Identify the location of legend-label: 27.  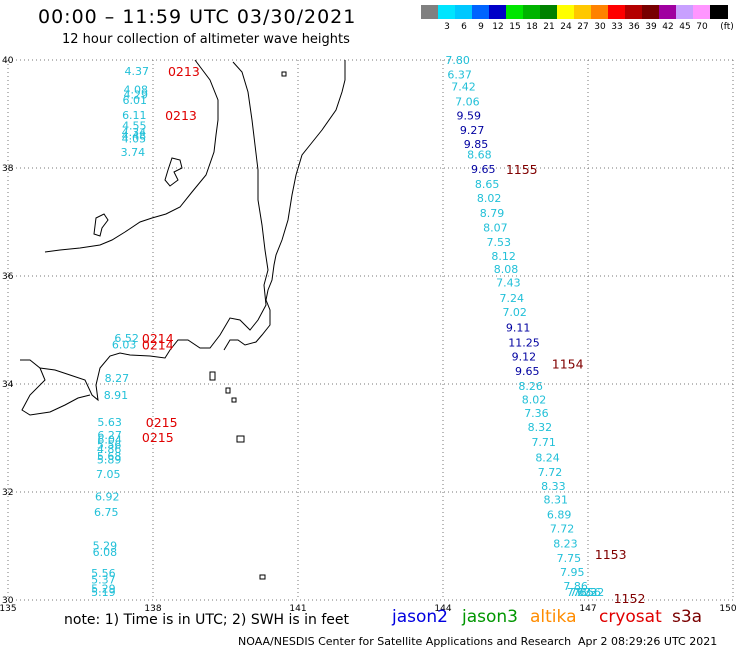
(583, 27).